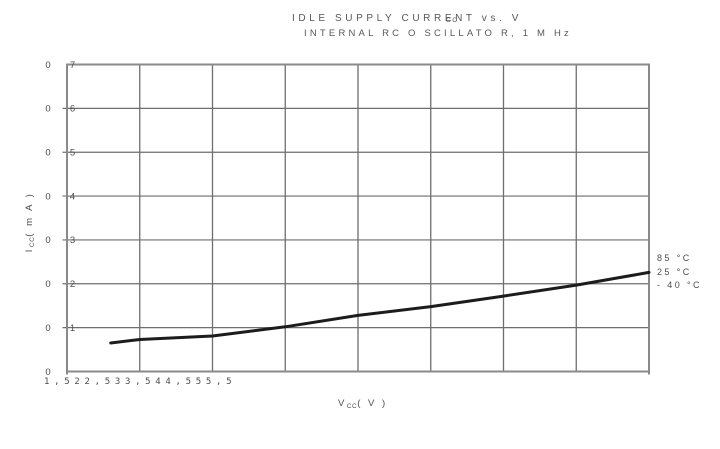 The width and height of the screenshot is (720, 449). I want to click on legend-item-85c: 85 °C, so click(674, 258).